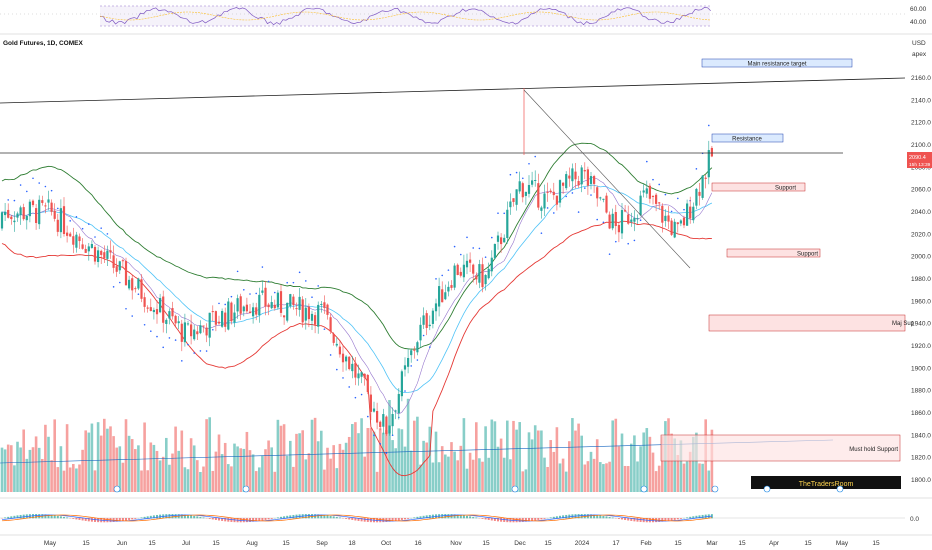 Image resolution: width=932 pixels, height=550 pixels. Describe the element at coordinates (152, 543) in the screenshot. I see `time-tick: 15` at that location.